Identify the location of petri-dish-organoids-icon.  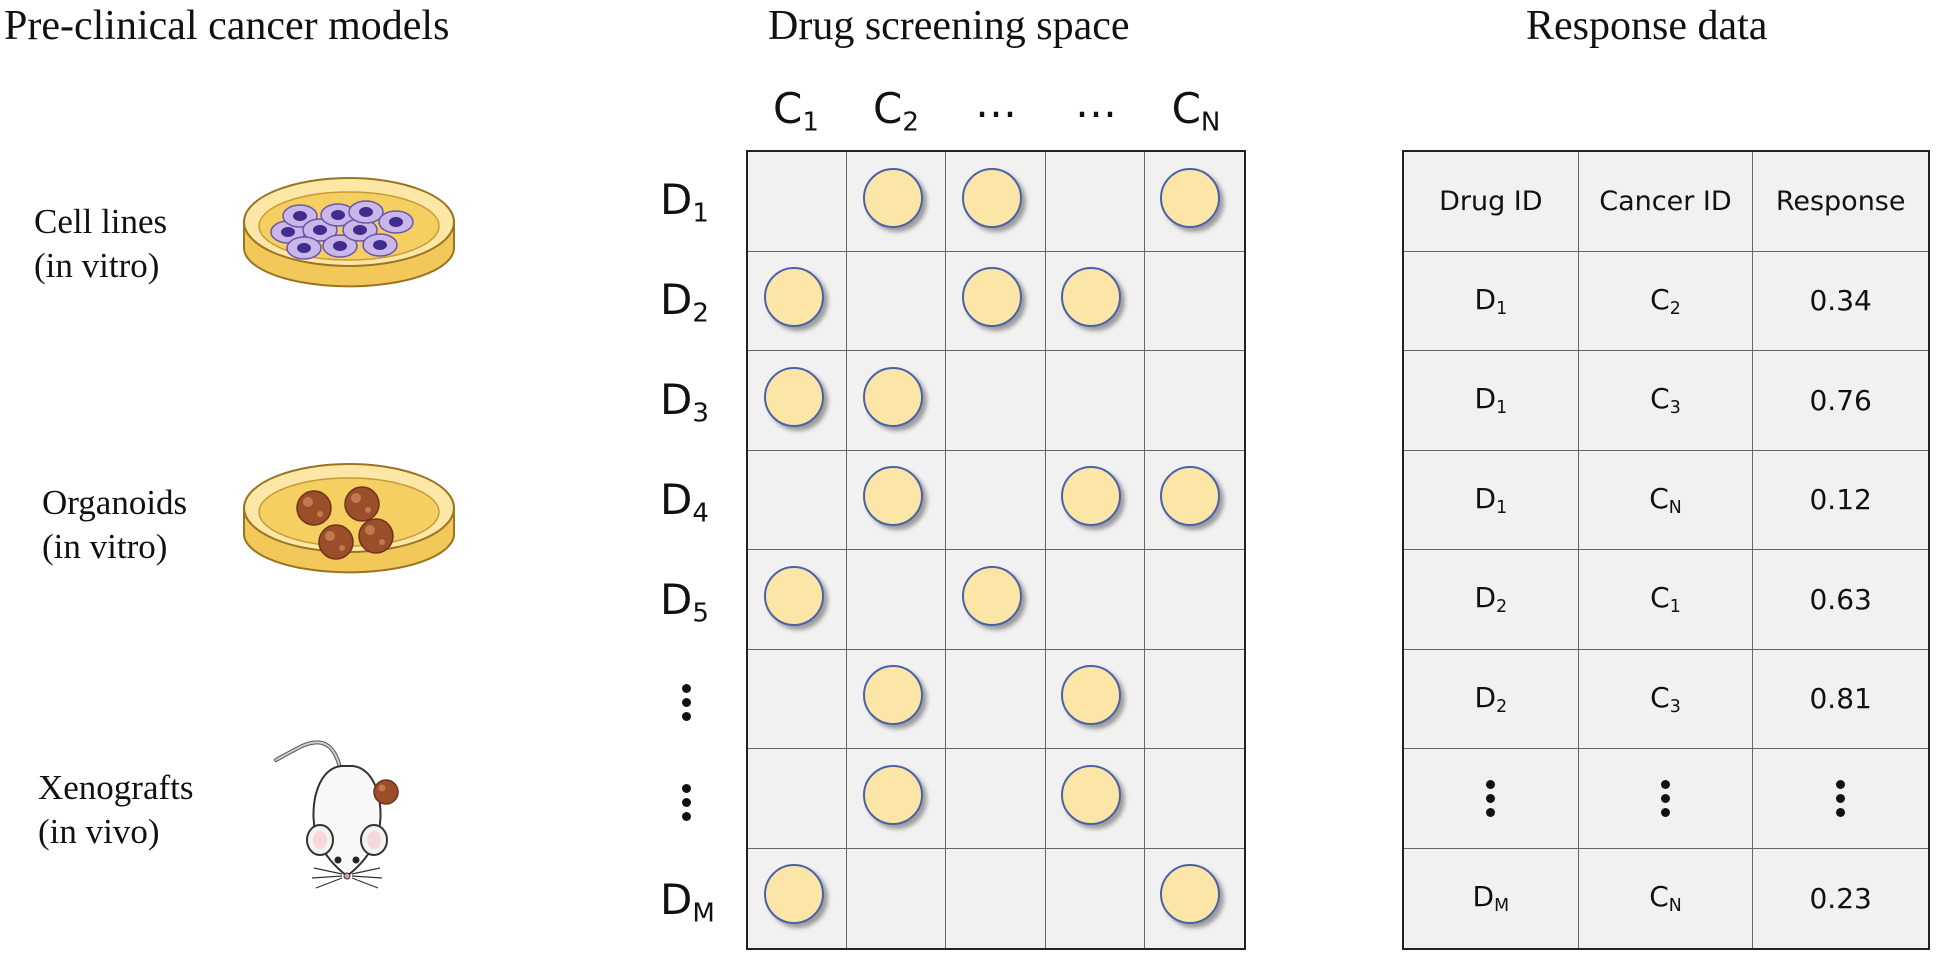
(349, 518).